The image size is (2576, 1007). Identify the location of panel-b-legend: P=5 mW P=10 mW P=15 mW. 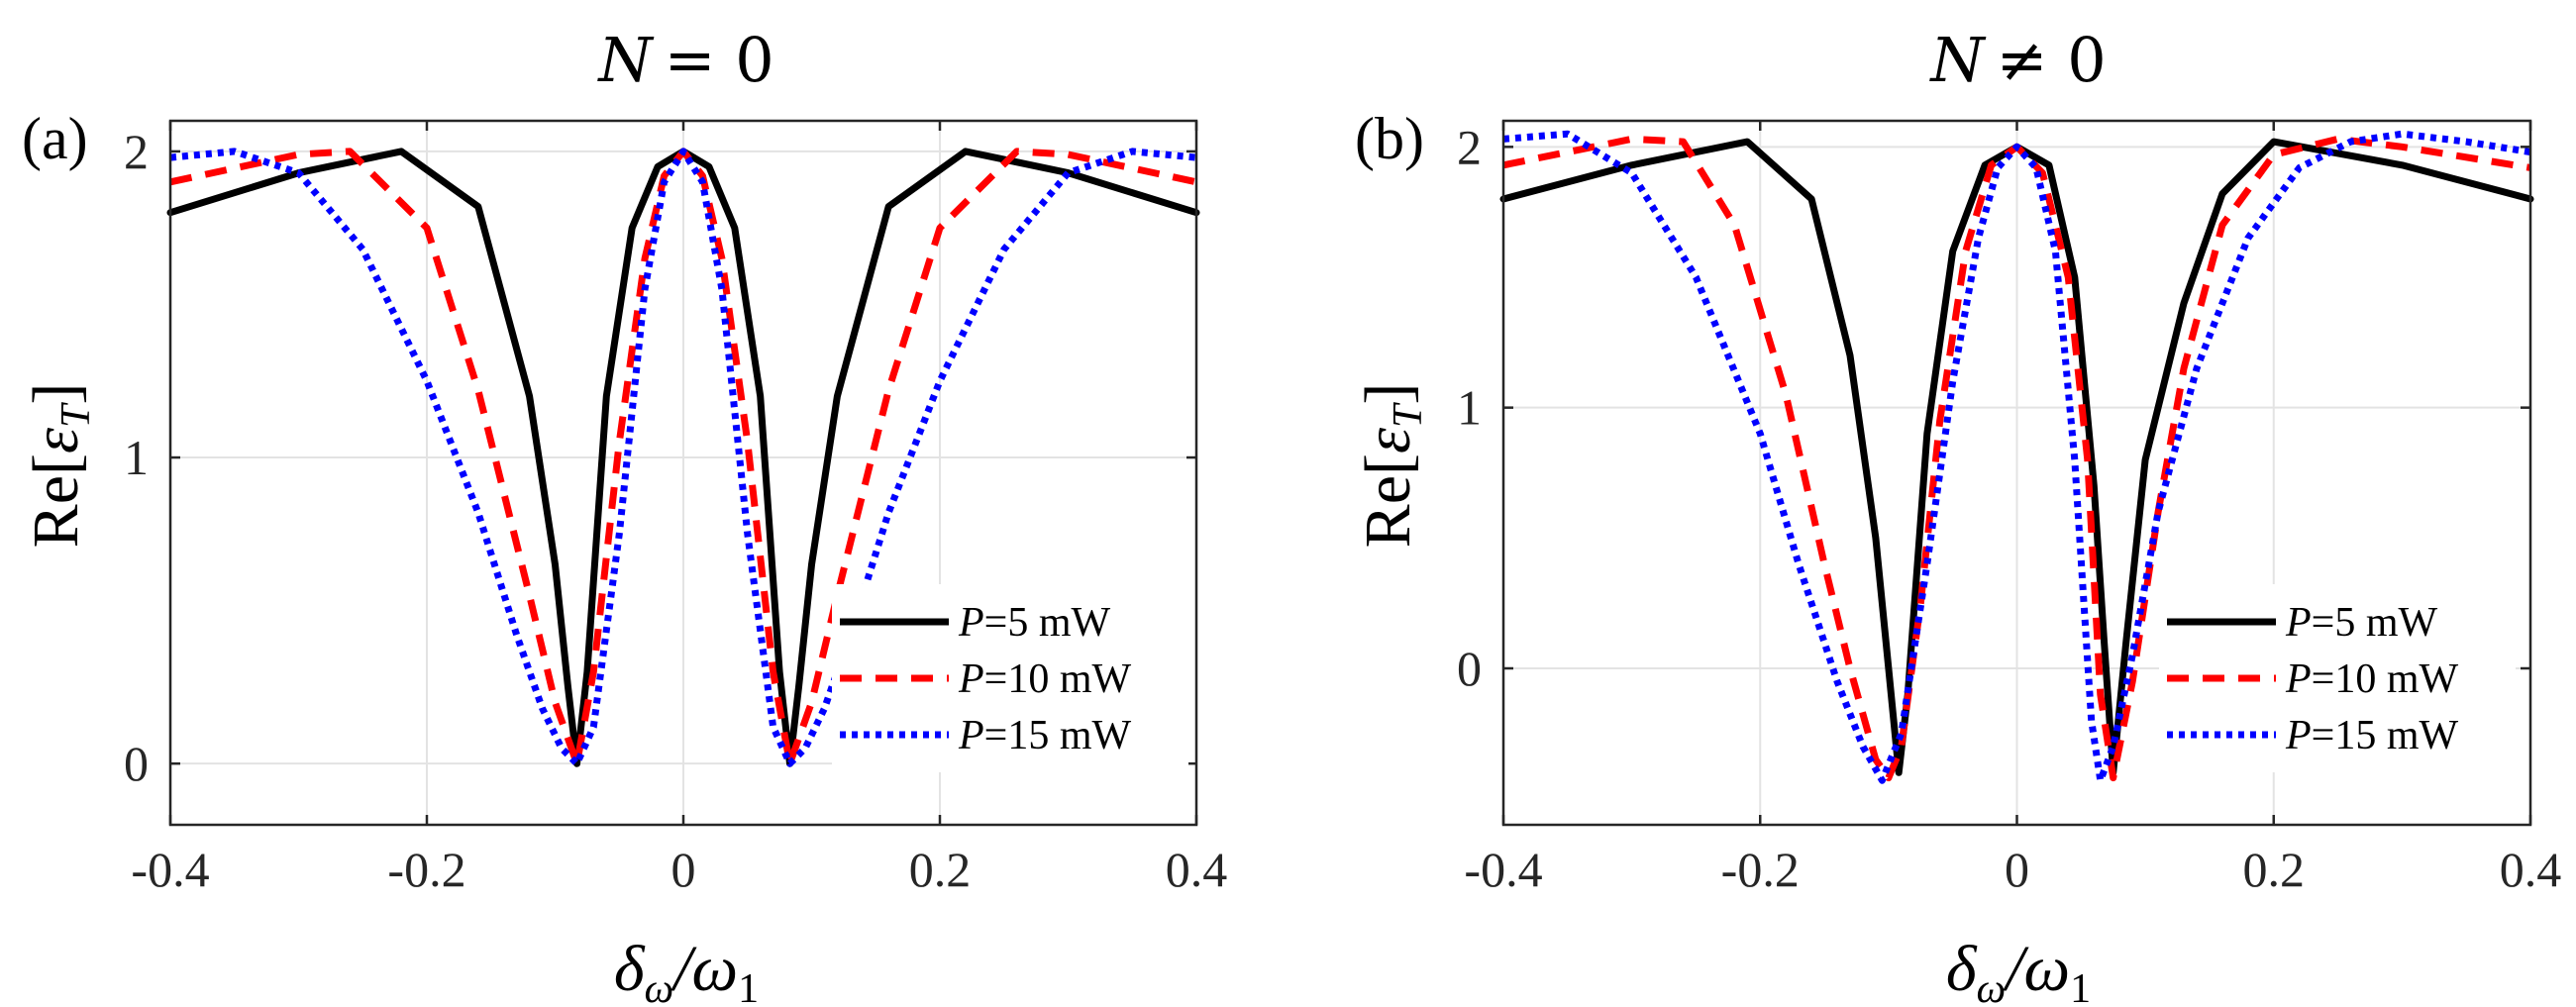
(2337, 678).